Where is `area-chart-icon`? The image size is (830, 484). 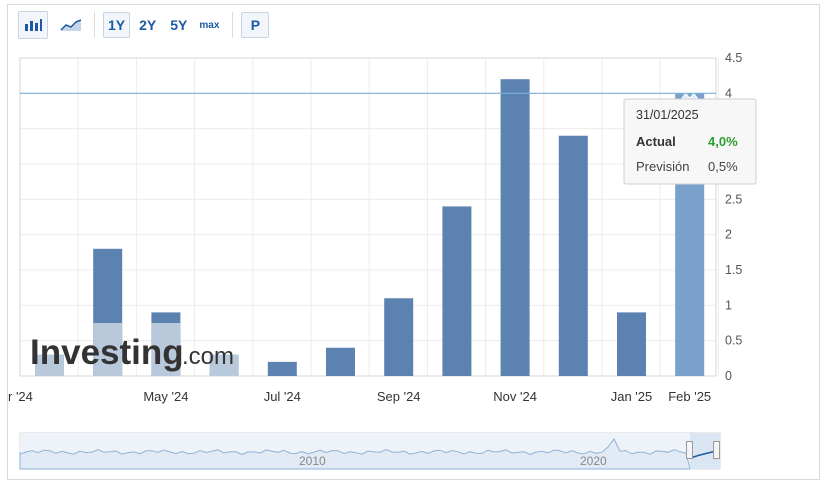 area-chart-icon is located at coordinates (71, 25).